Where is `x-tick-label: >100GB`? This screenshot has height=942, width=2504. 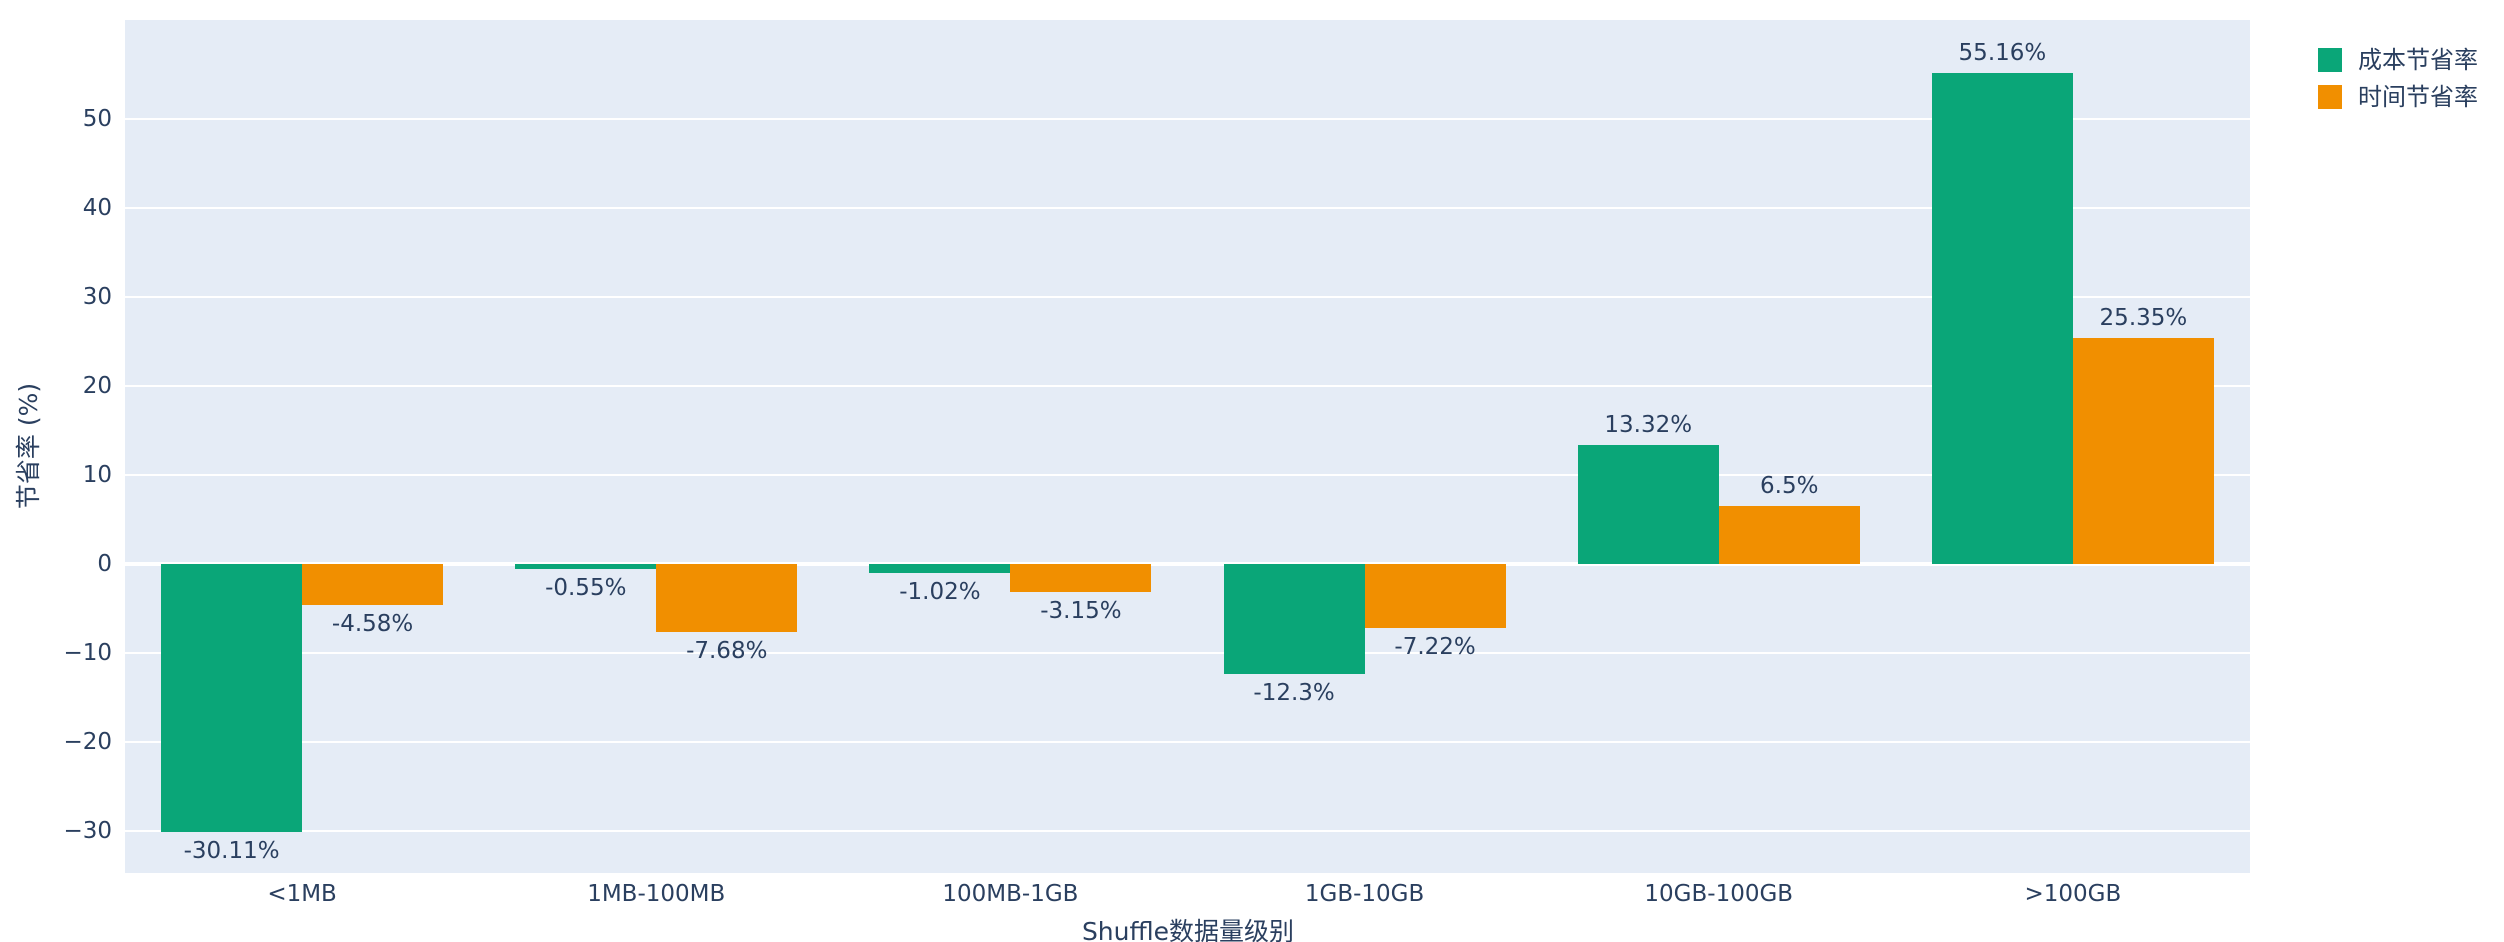 x-tick-label: >100GB is located at coordinates (2073, 894).